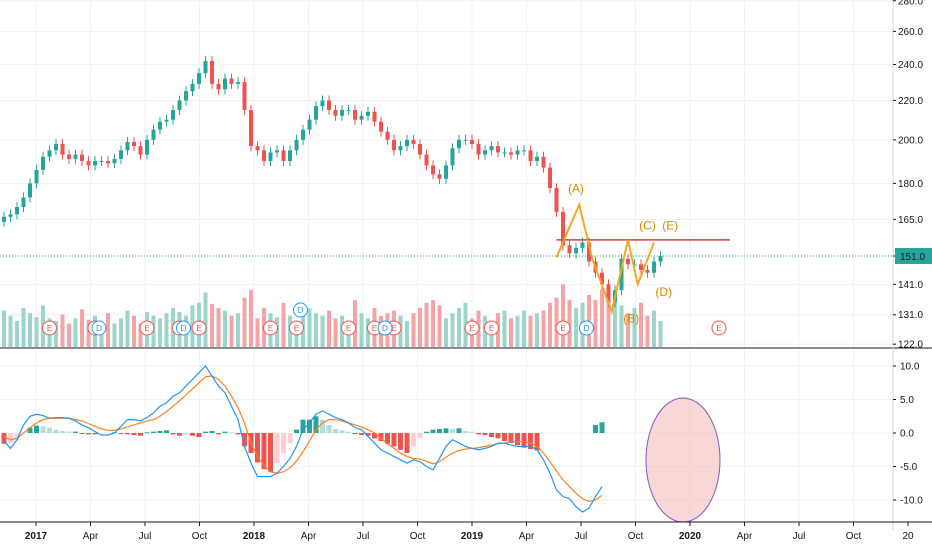 Image resolution: width=932 pixels, height=550 pixels. Describe the element at coordinates (690, 536) in the screenshot. I see `time-tick-label: 2020` at that location.